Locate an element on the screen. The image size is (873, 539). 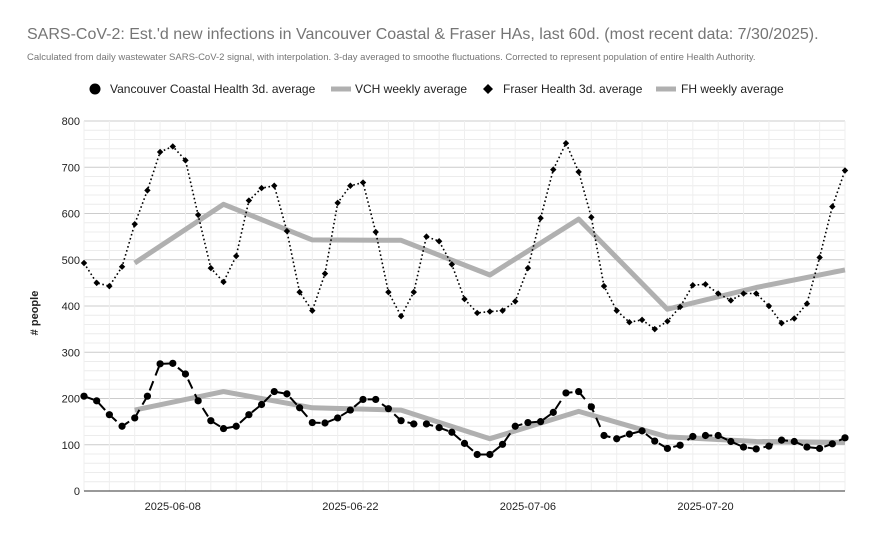
y-axis-label: # people is located at coordinates (35, 313).